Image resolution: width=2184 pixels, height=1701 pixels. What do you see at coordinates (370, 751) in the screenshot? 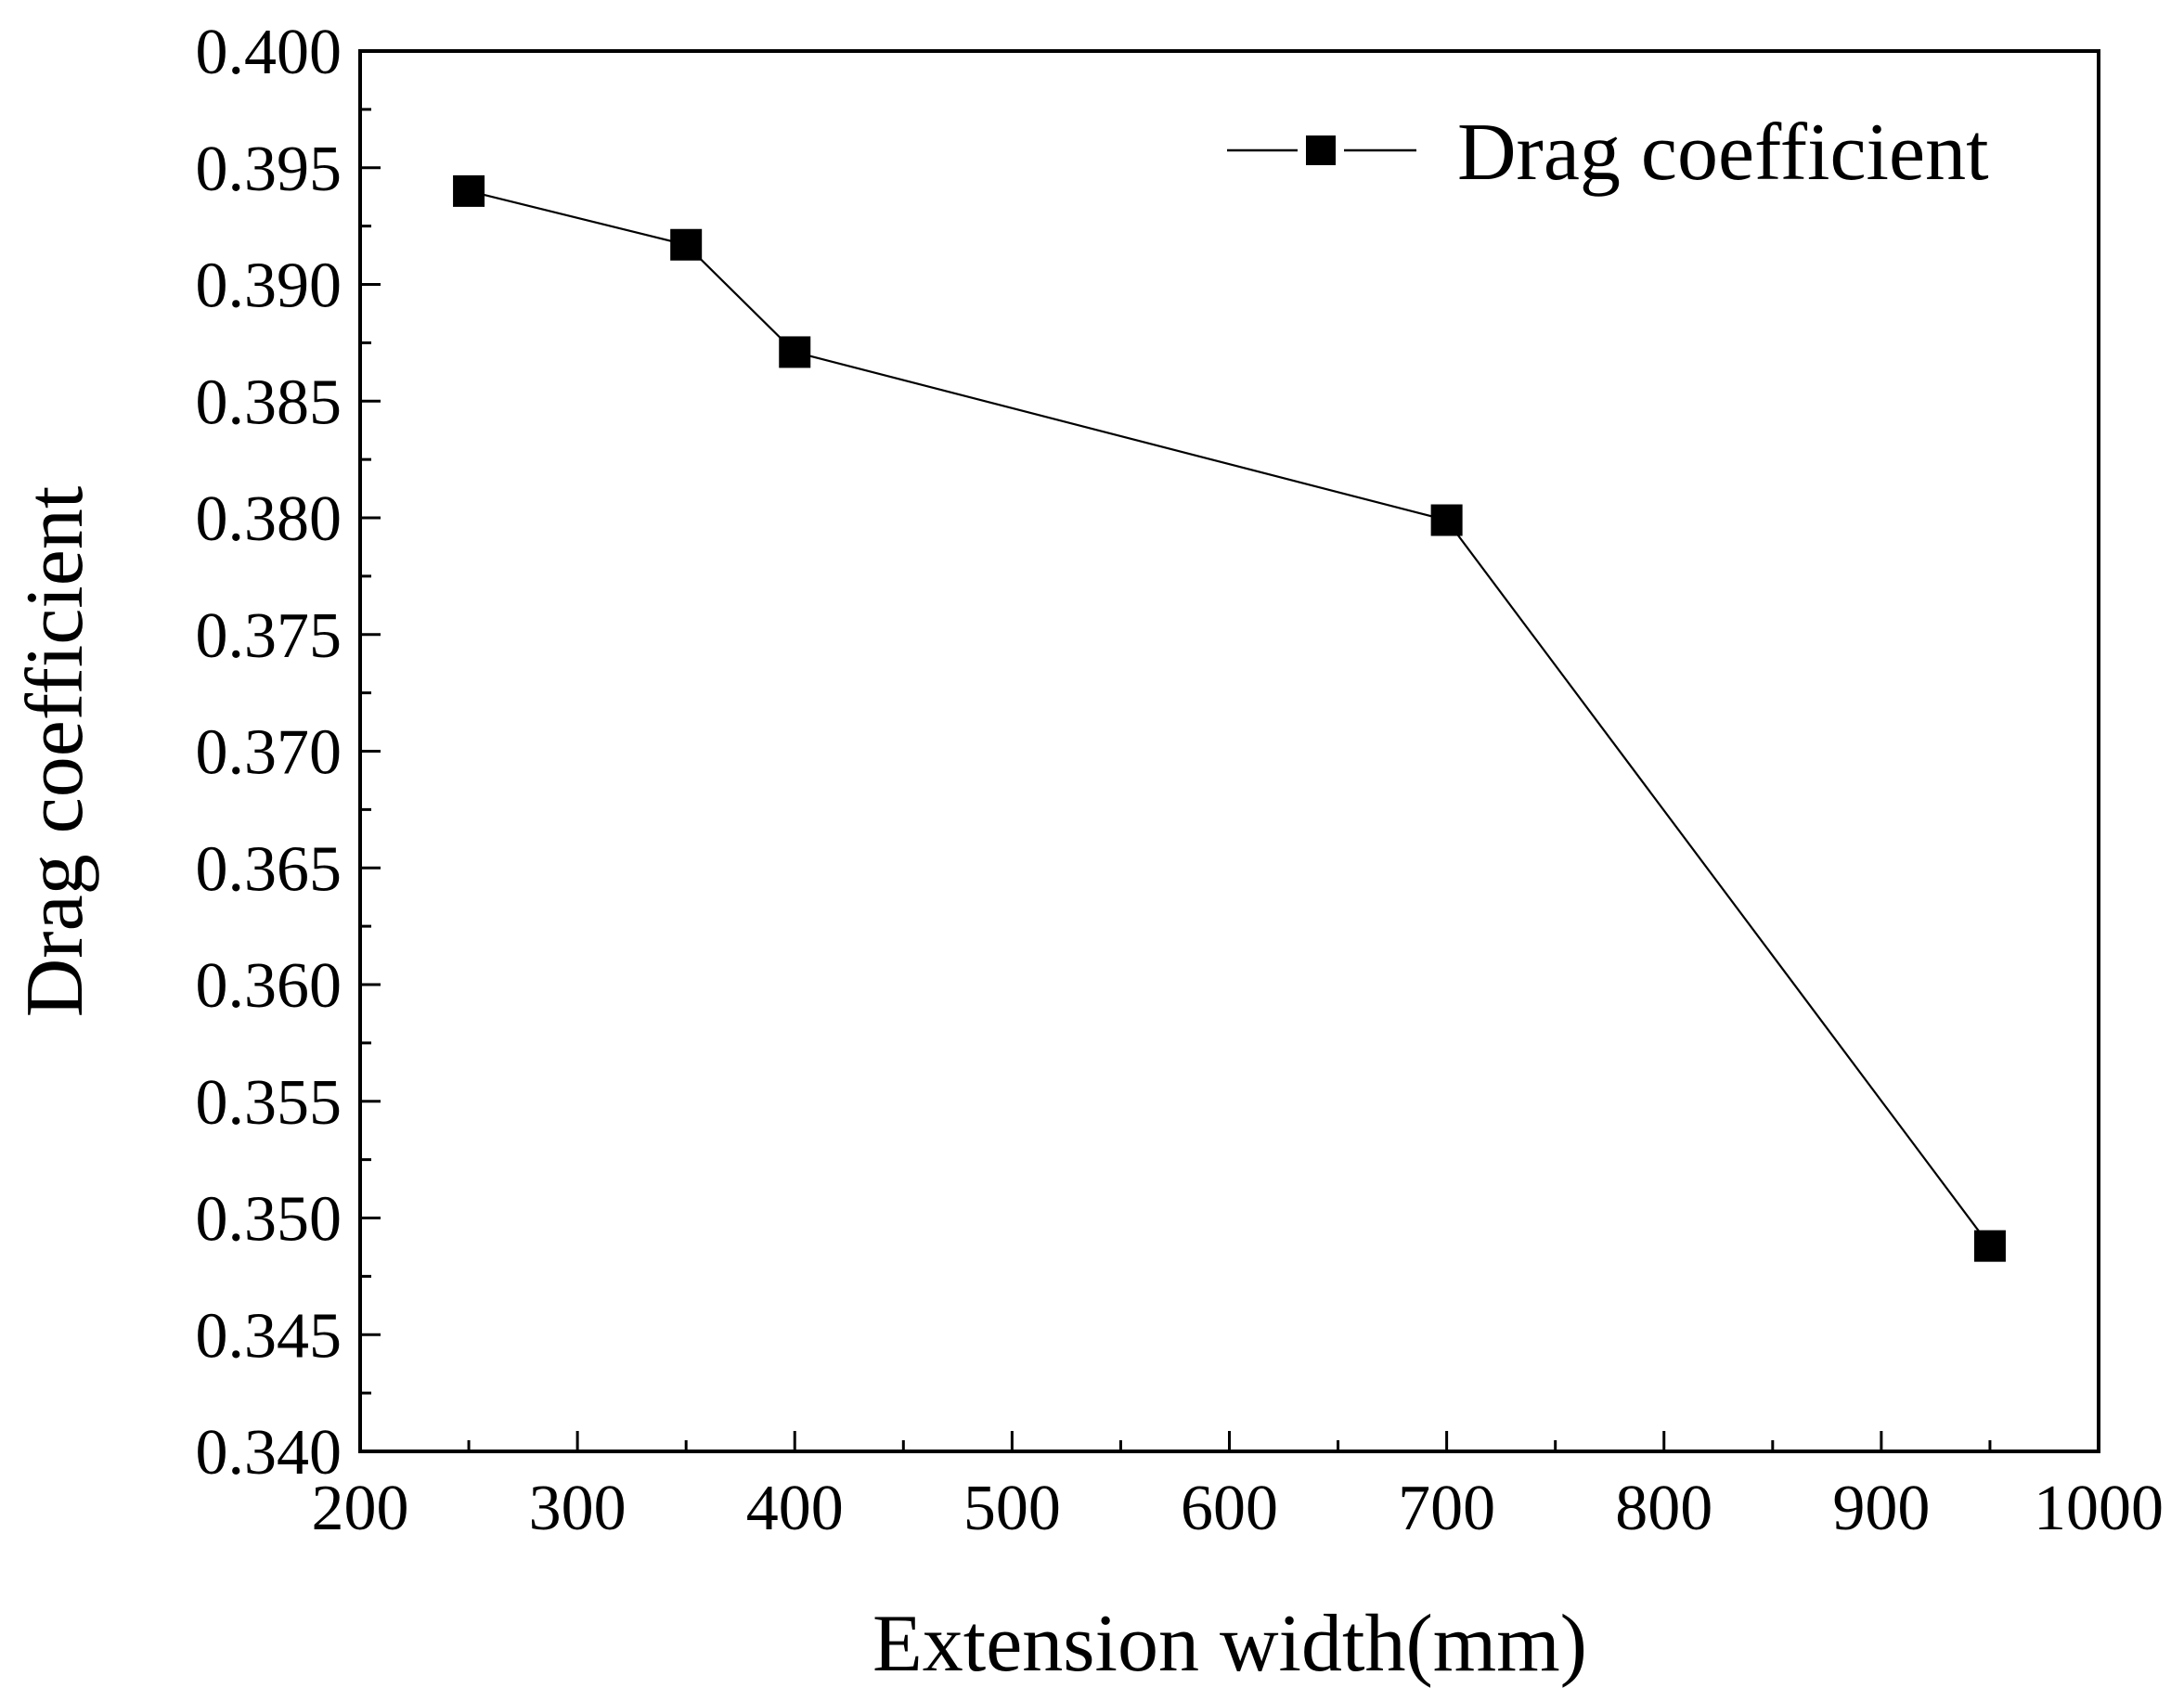
I see `y-major-ticks` at bounding box center [370, 751].